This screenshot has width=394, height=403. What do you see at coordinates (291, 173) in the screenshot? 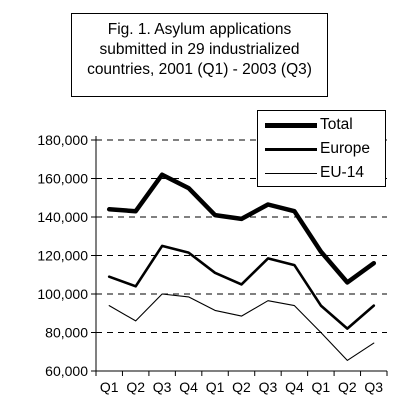
I see `legend-swatch-eu14` at bounding box center [291, 173].